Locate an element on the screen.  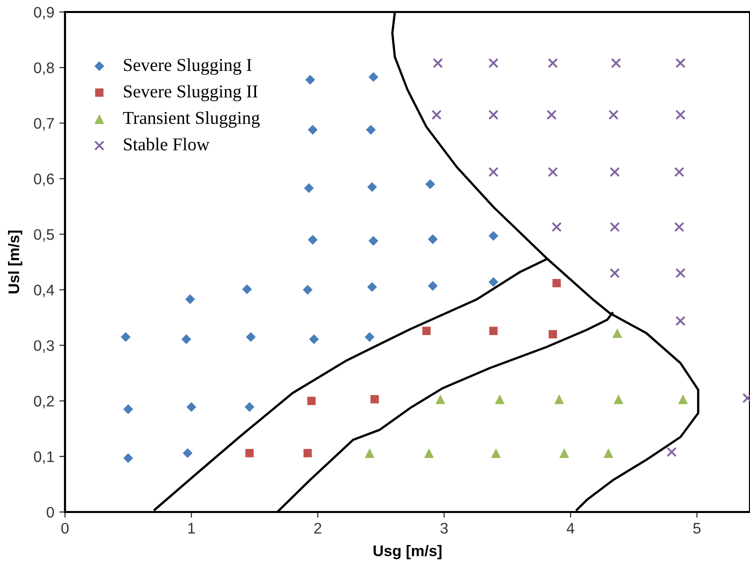
x-tick-label: 2 is located at coordinates (318, 528).